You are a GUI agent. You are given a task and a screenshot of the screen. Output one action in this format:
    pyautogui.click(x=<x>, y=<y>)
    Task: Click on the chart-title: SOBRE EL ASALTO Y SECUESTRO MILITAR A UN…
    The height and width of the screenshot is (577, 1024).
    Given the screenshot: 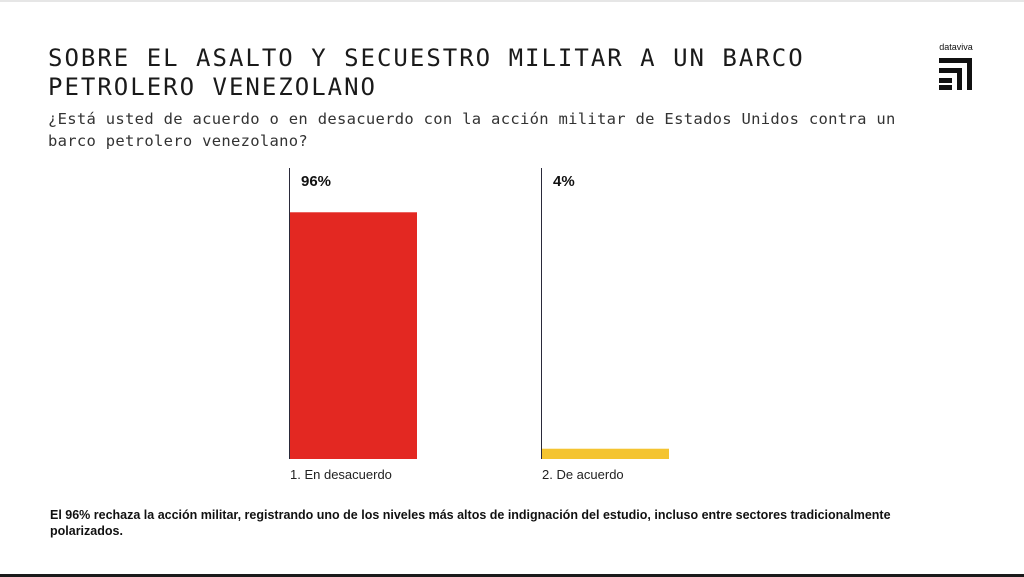 What is the action you would take?
    pyautogui.click(x=426, y=72)
    